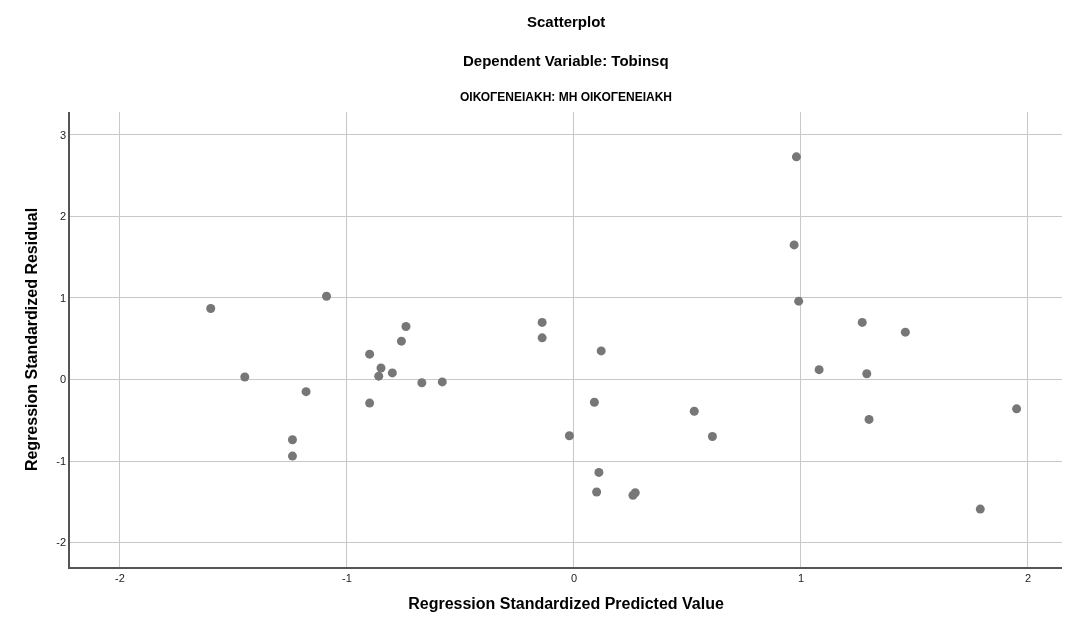  Describe the element at coordinates (1028, 577) in the screenshot. I see `x-tick-label: 2` at that location.